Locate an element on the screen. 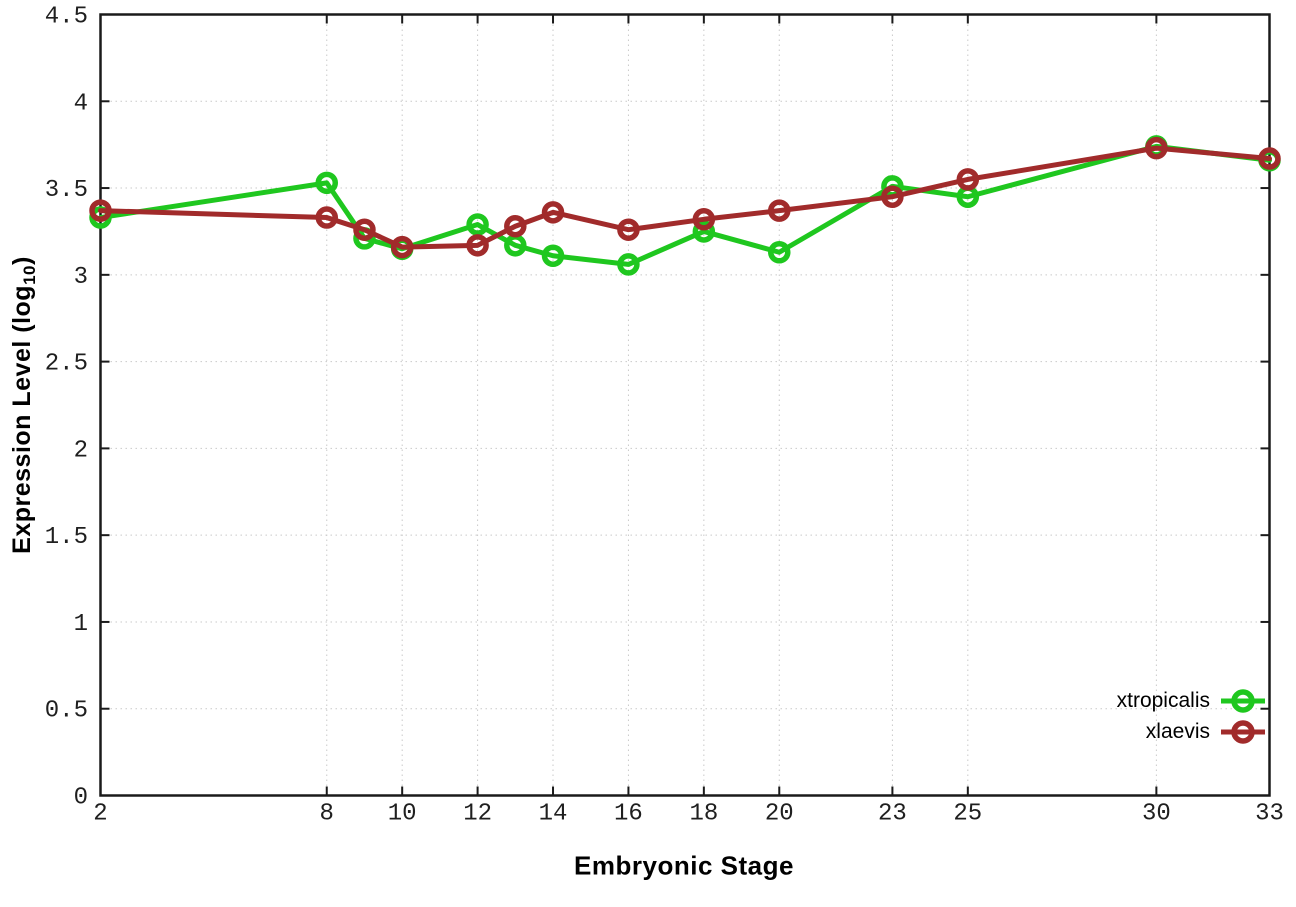 This screenshot has height=907, width=1296. y-axis-title: Expression Level (log10) is located at coordinates (23, 405).